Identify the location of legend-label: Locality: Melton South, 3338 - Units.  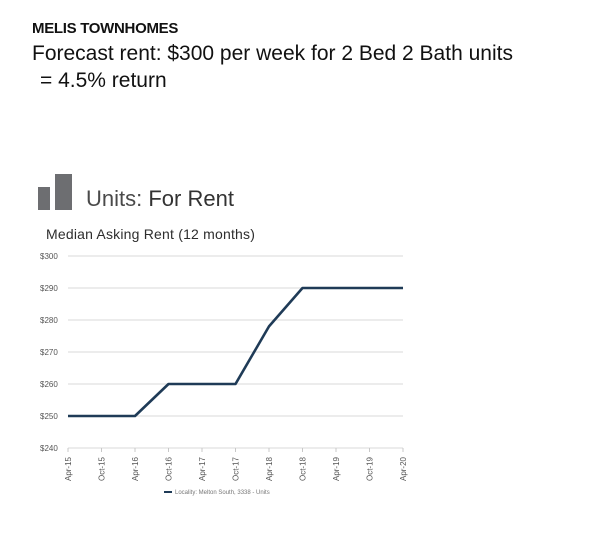
(222, 493).